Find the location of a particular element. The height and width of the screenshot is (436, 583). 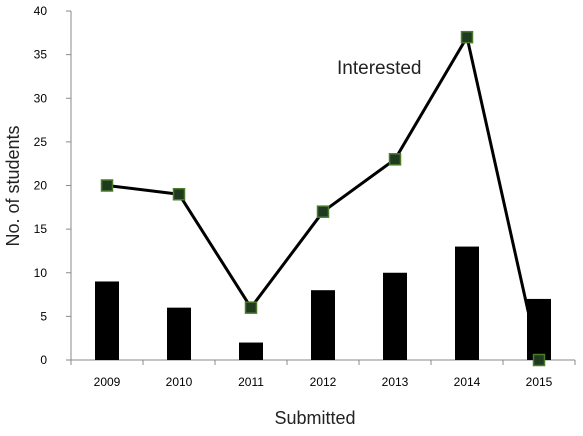

x-tick-label: 2014 is located at coordinates (467, 382).